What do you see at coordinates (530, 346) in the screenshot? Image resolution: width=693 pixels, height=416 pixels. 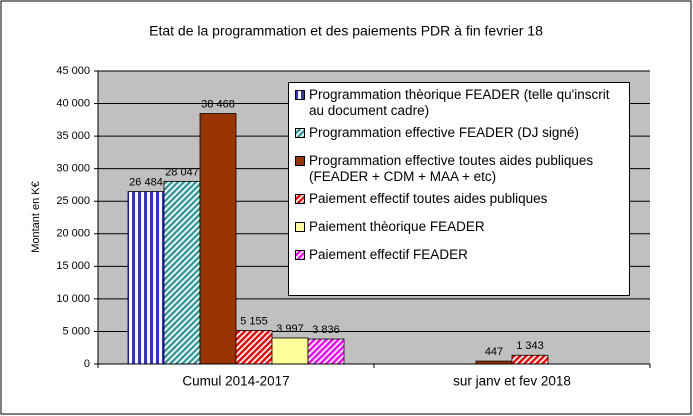 I see `data-label: 1 343` at bounding box center [530, 346].